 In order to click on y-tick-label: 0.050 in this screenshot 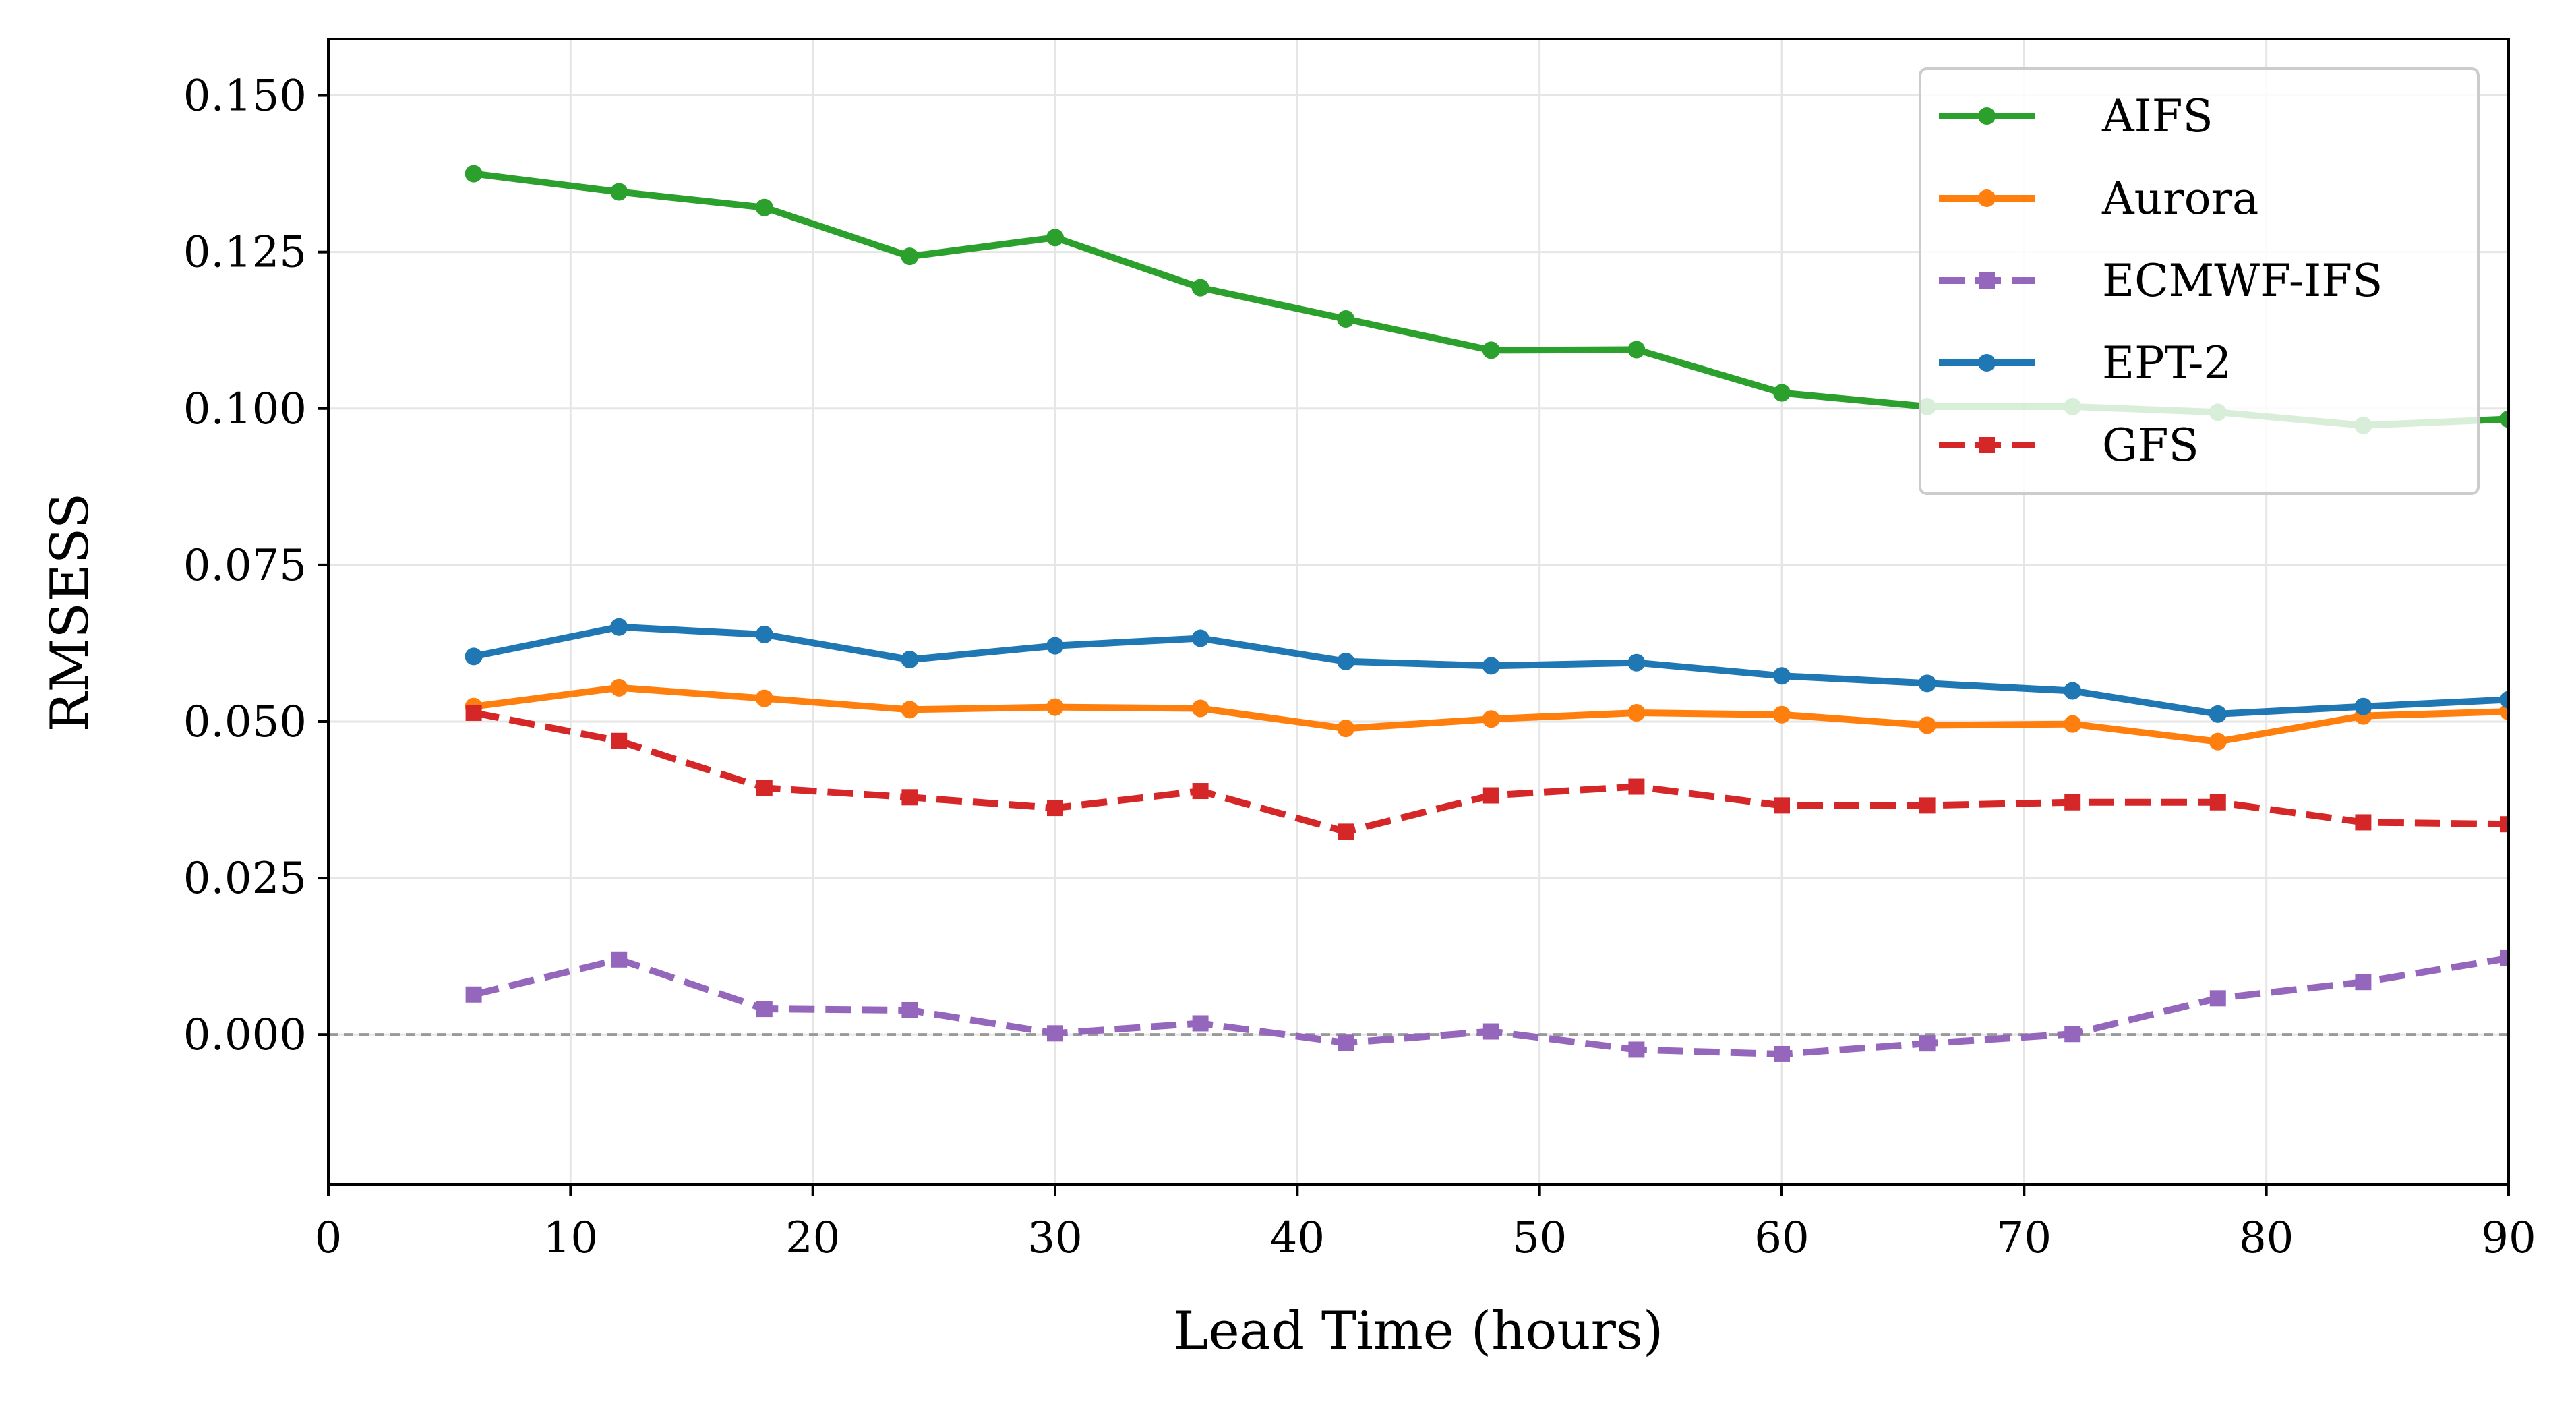, I will do `click(245, 722)`.